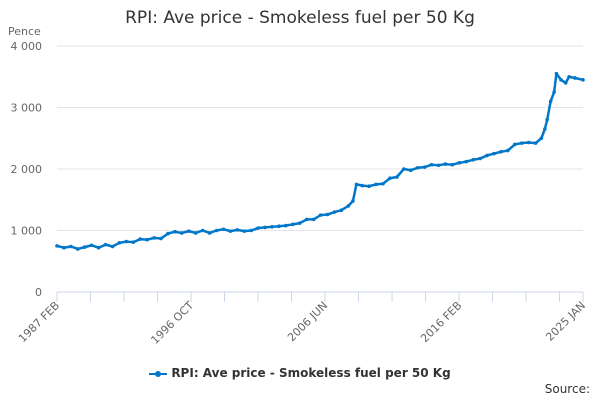  I want to click on y-tick-label: 1 000, so click(27, 231).